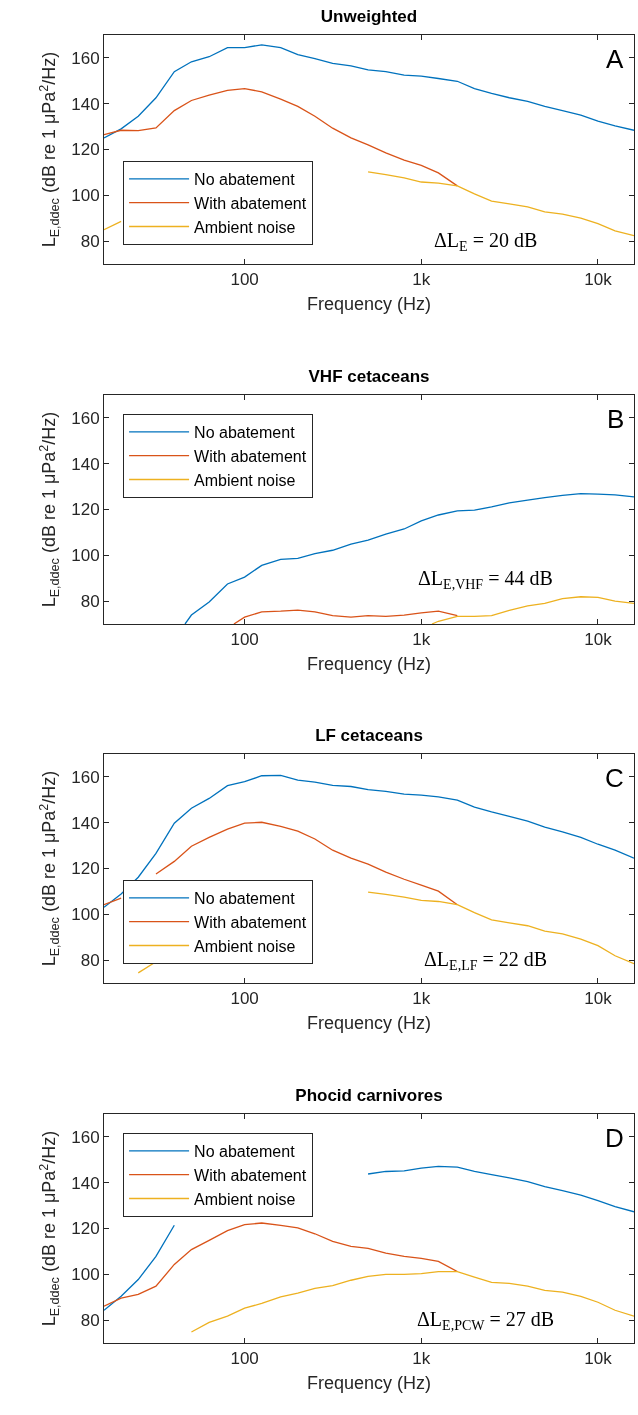 This screenshot has width=638, height=1415. Describe the element at coordinates (615, 59) in the screenshot. I see `annotation: A` at that location.